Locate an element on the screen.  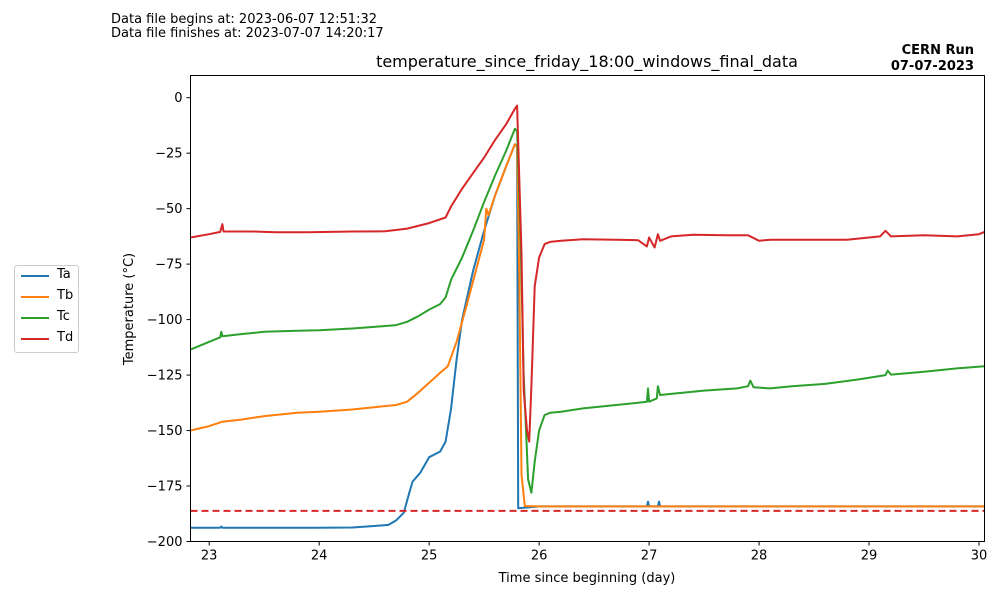
legend-label-ta: Ta is located at coordinates (64, 274).